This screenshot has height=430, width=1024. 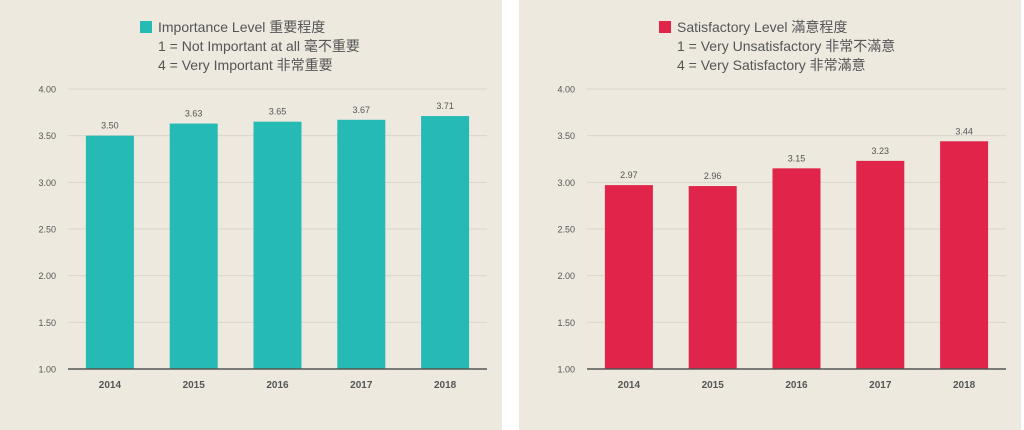 What do you see at coordinates (566, 230) in the screenshot?
I see `satisfaction-ytick-label: 2.50` at bounding box center [566, 230].